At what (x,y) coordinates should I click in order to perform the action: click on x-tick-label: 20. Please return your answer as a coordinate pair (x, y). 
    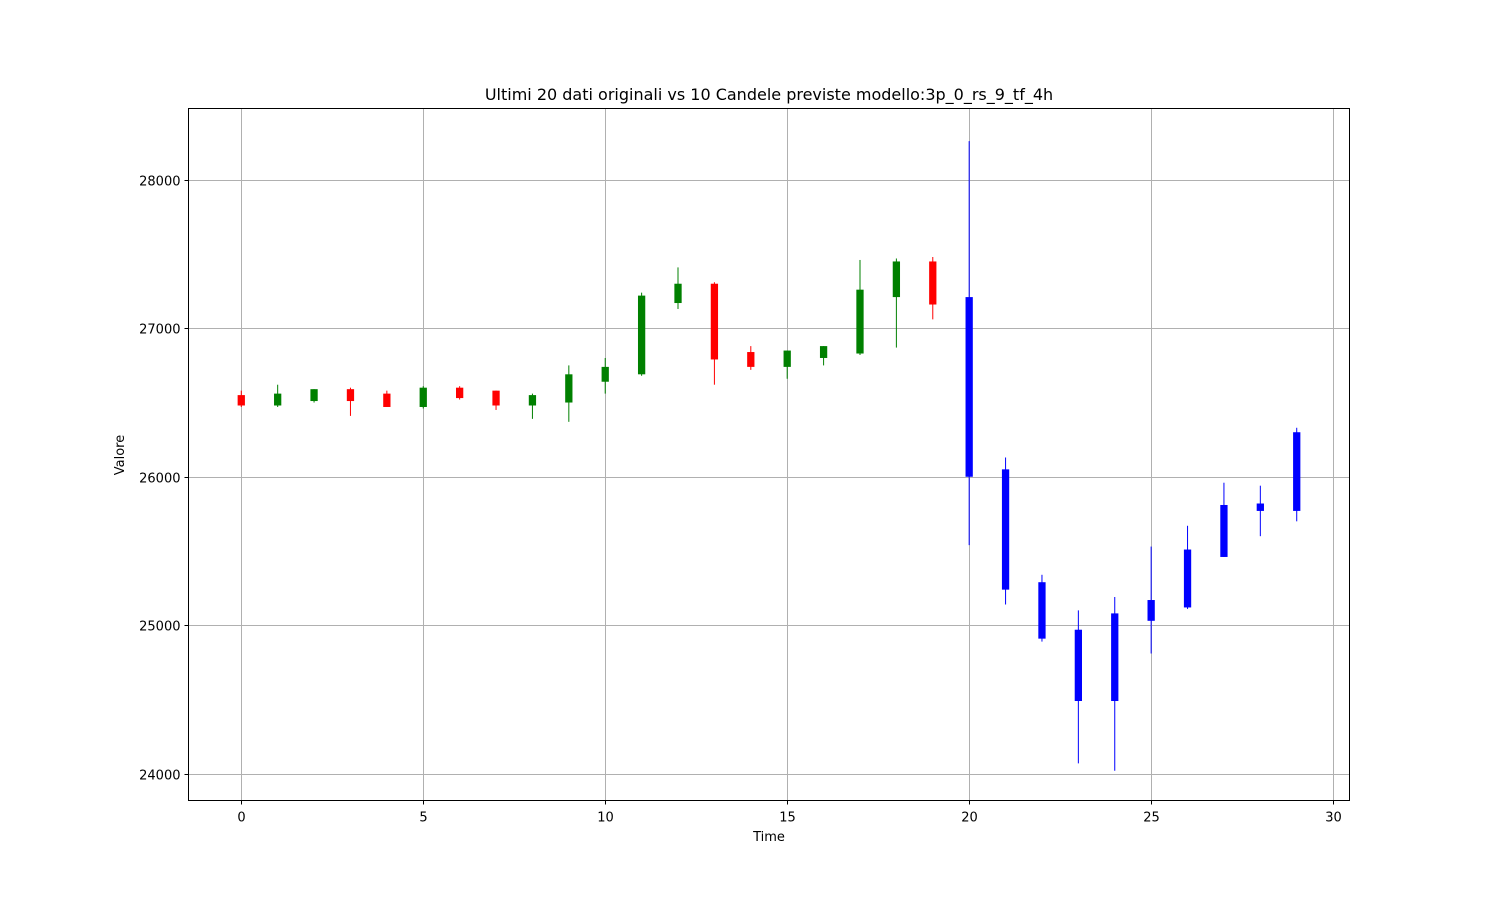
    Looking at the image, I should click on (969, 818).